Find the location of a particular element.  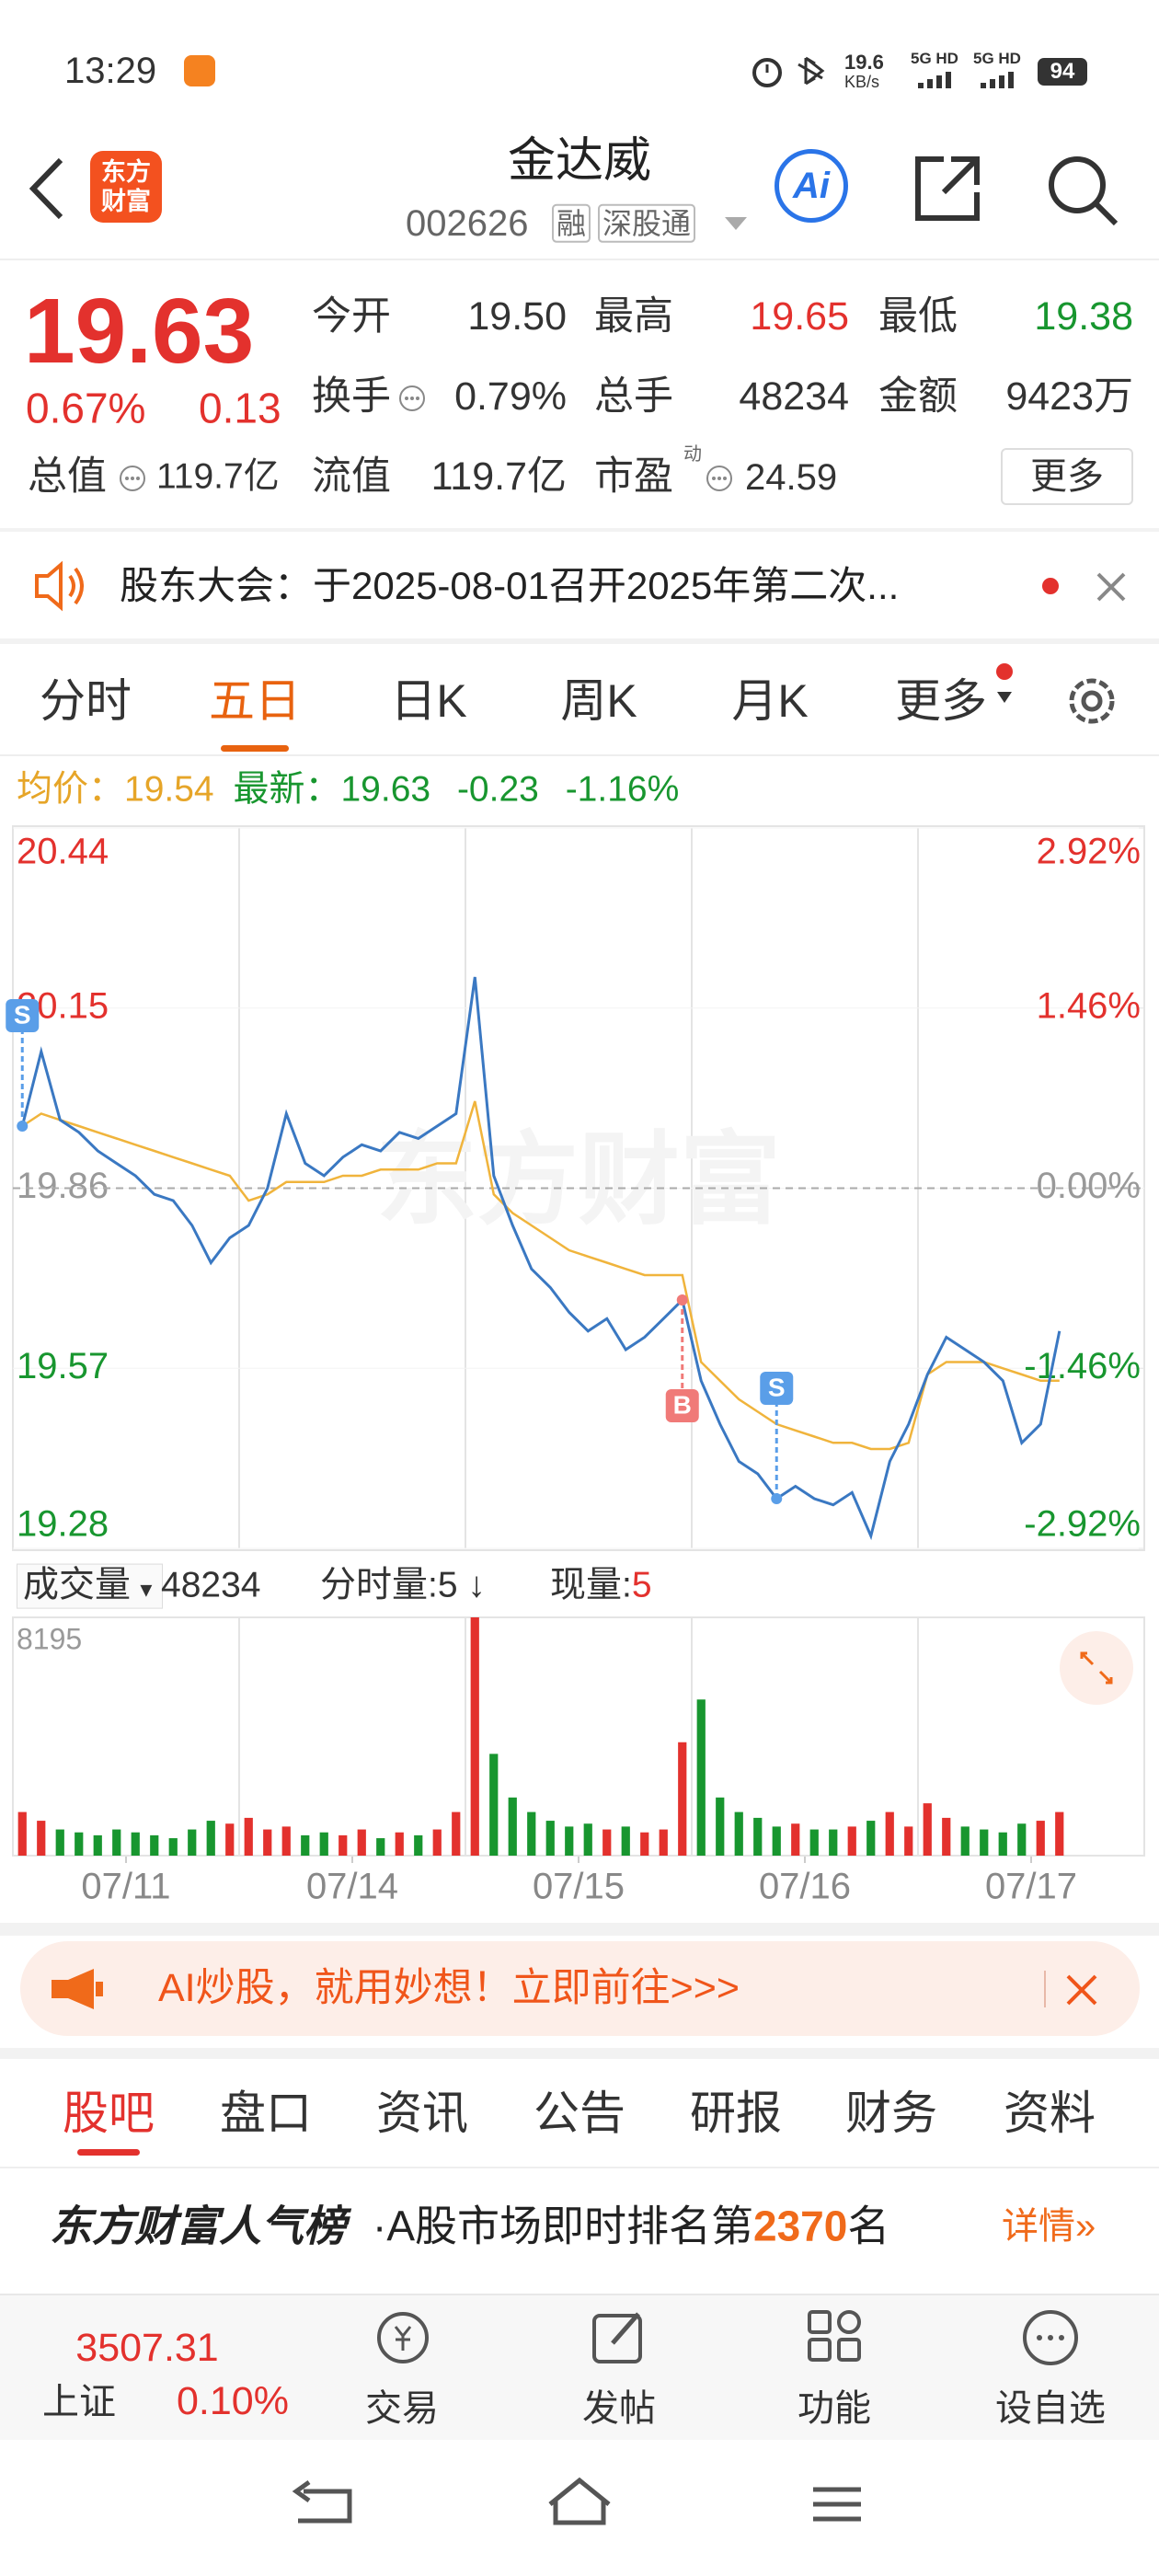

share-button is located at coordinates (950, 188).